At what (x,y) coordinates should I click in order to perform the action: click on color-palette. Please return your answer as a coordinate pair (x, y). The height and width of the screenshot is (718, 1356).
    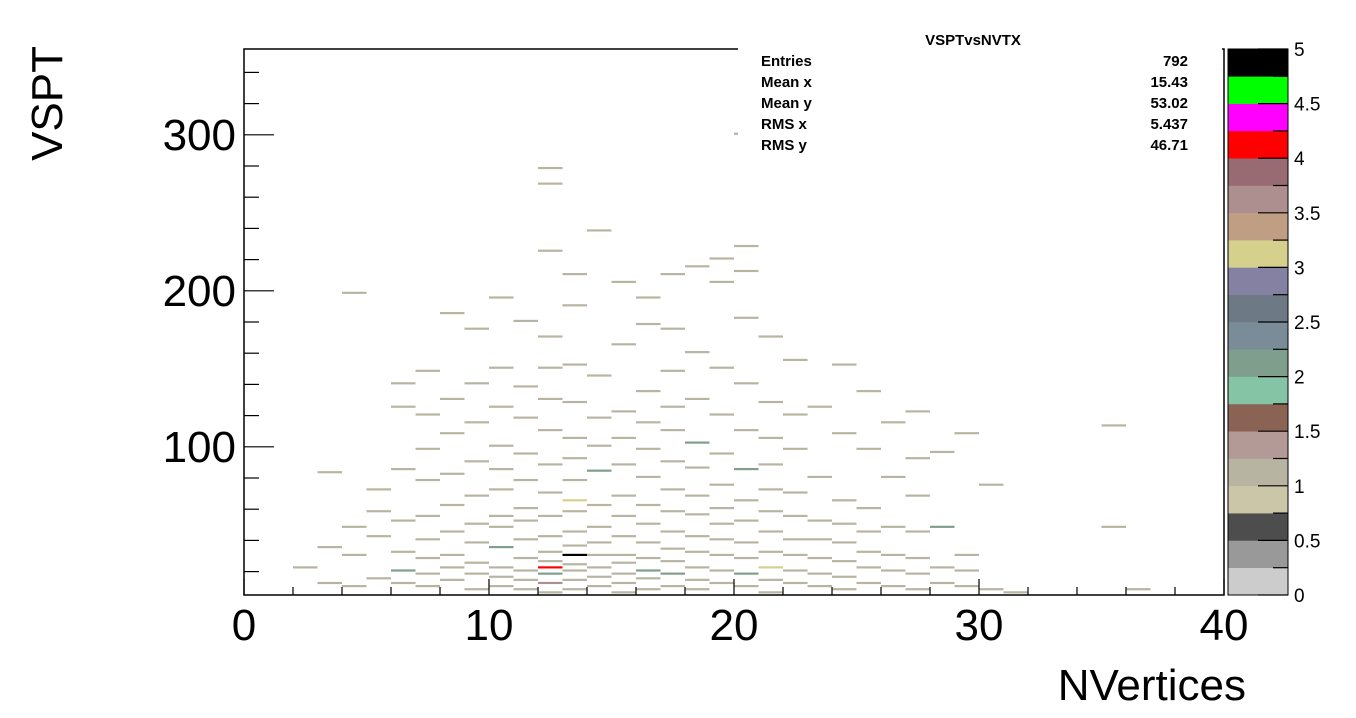
    Looking at the image, I should click on (1258, 322).